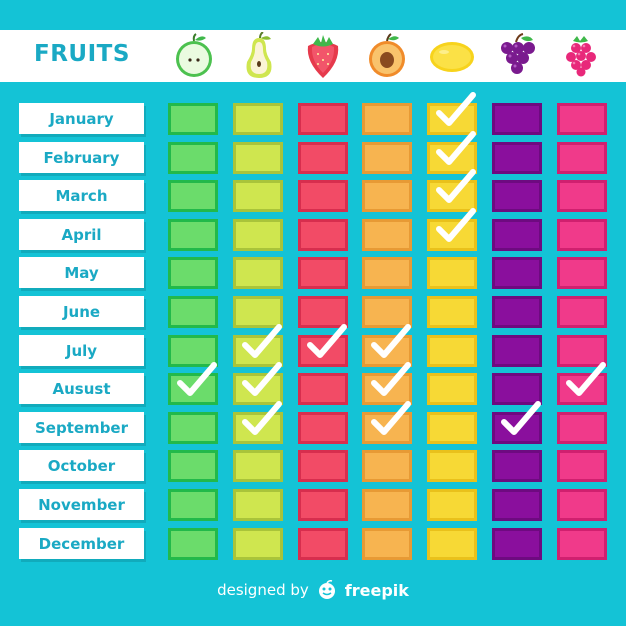 Image resolution: width=626 pixels, height=626 pixels. Describe the element at coordinates (81, 465) in the screenshot. I see `month-label: October` at that location.